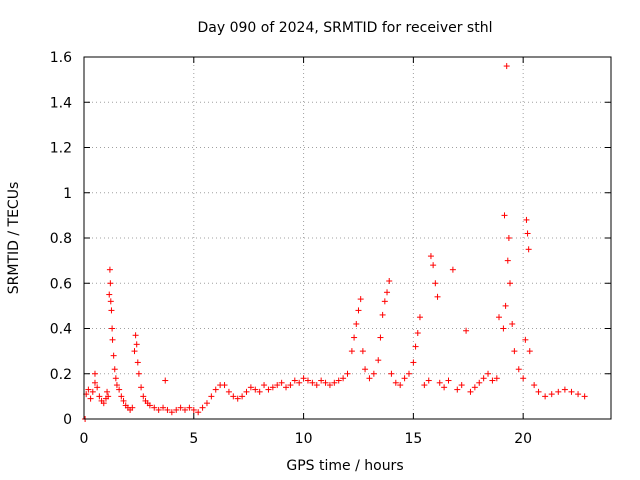 The width and height of the screenshot is (640, 480). Describe the element at coordinates (61, 103) in the screenshot. I see `y-tick-label: 1.4` at that location.